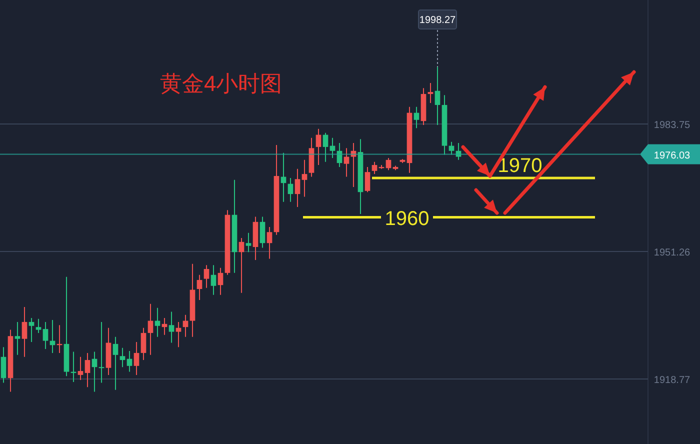 The height and width of the screenshot is (444, 700). I want to click on y-tick-label: 1983.75, so click(672, 125).